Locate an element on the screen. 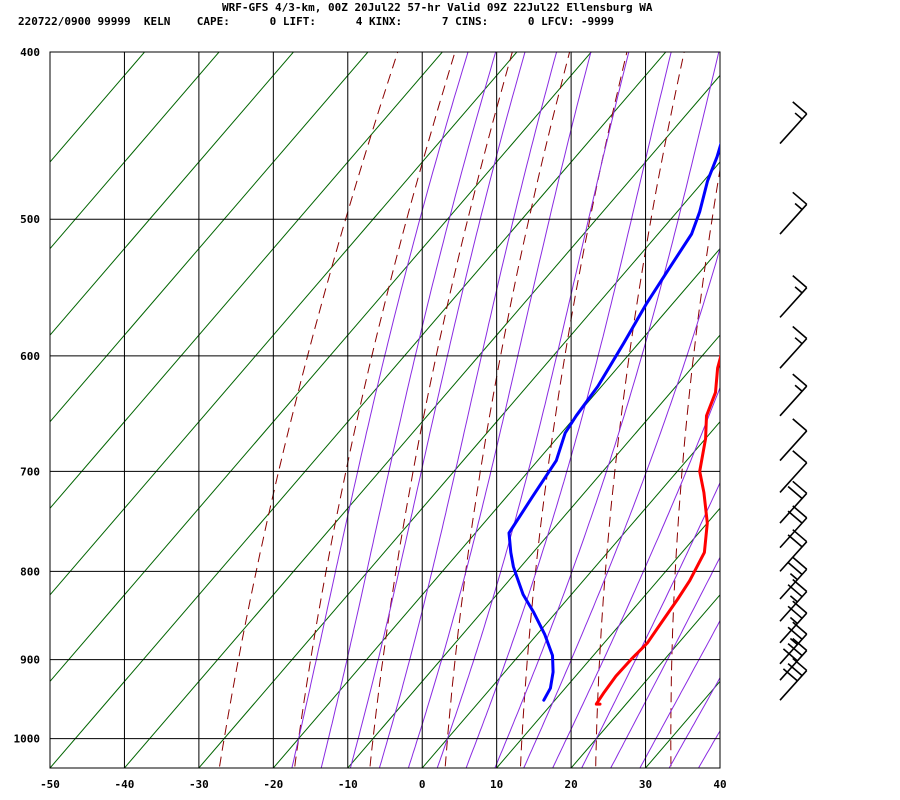  temperature-line is located at coordinates (657, 529).